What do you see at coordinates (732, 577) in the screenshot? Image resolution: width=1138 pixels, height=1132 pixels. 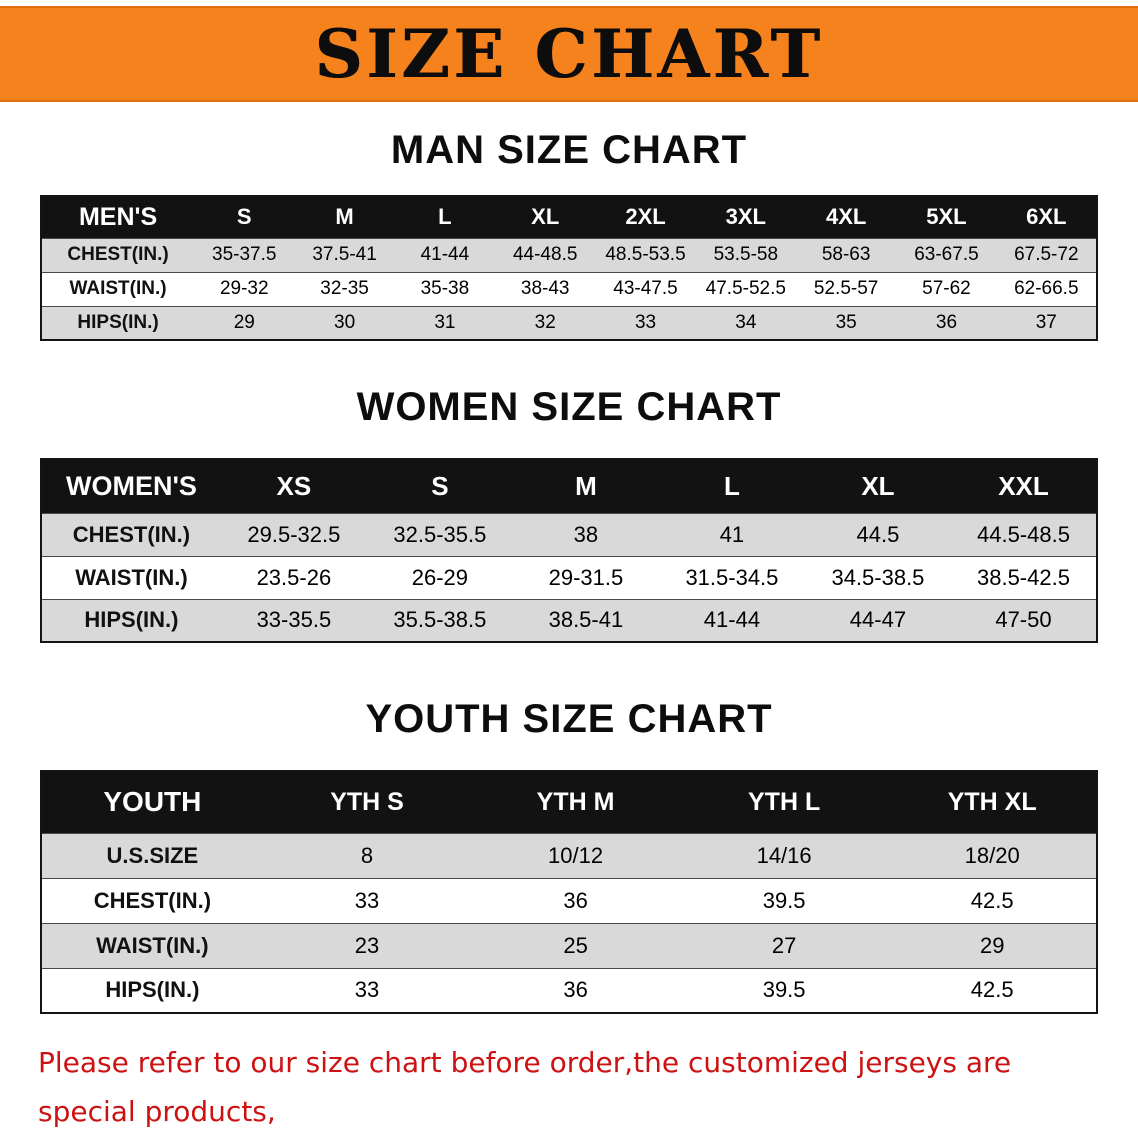 I see `size-cell: 31.5-34.5` at bounding box center [732, 577].